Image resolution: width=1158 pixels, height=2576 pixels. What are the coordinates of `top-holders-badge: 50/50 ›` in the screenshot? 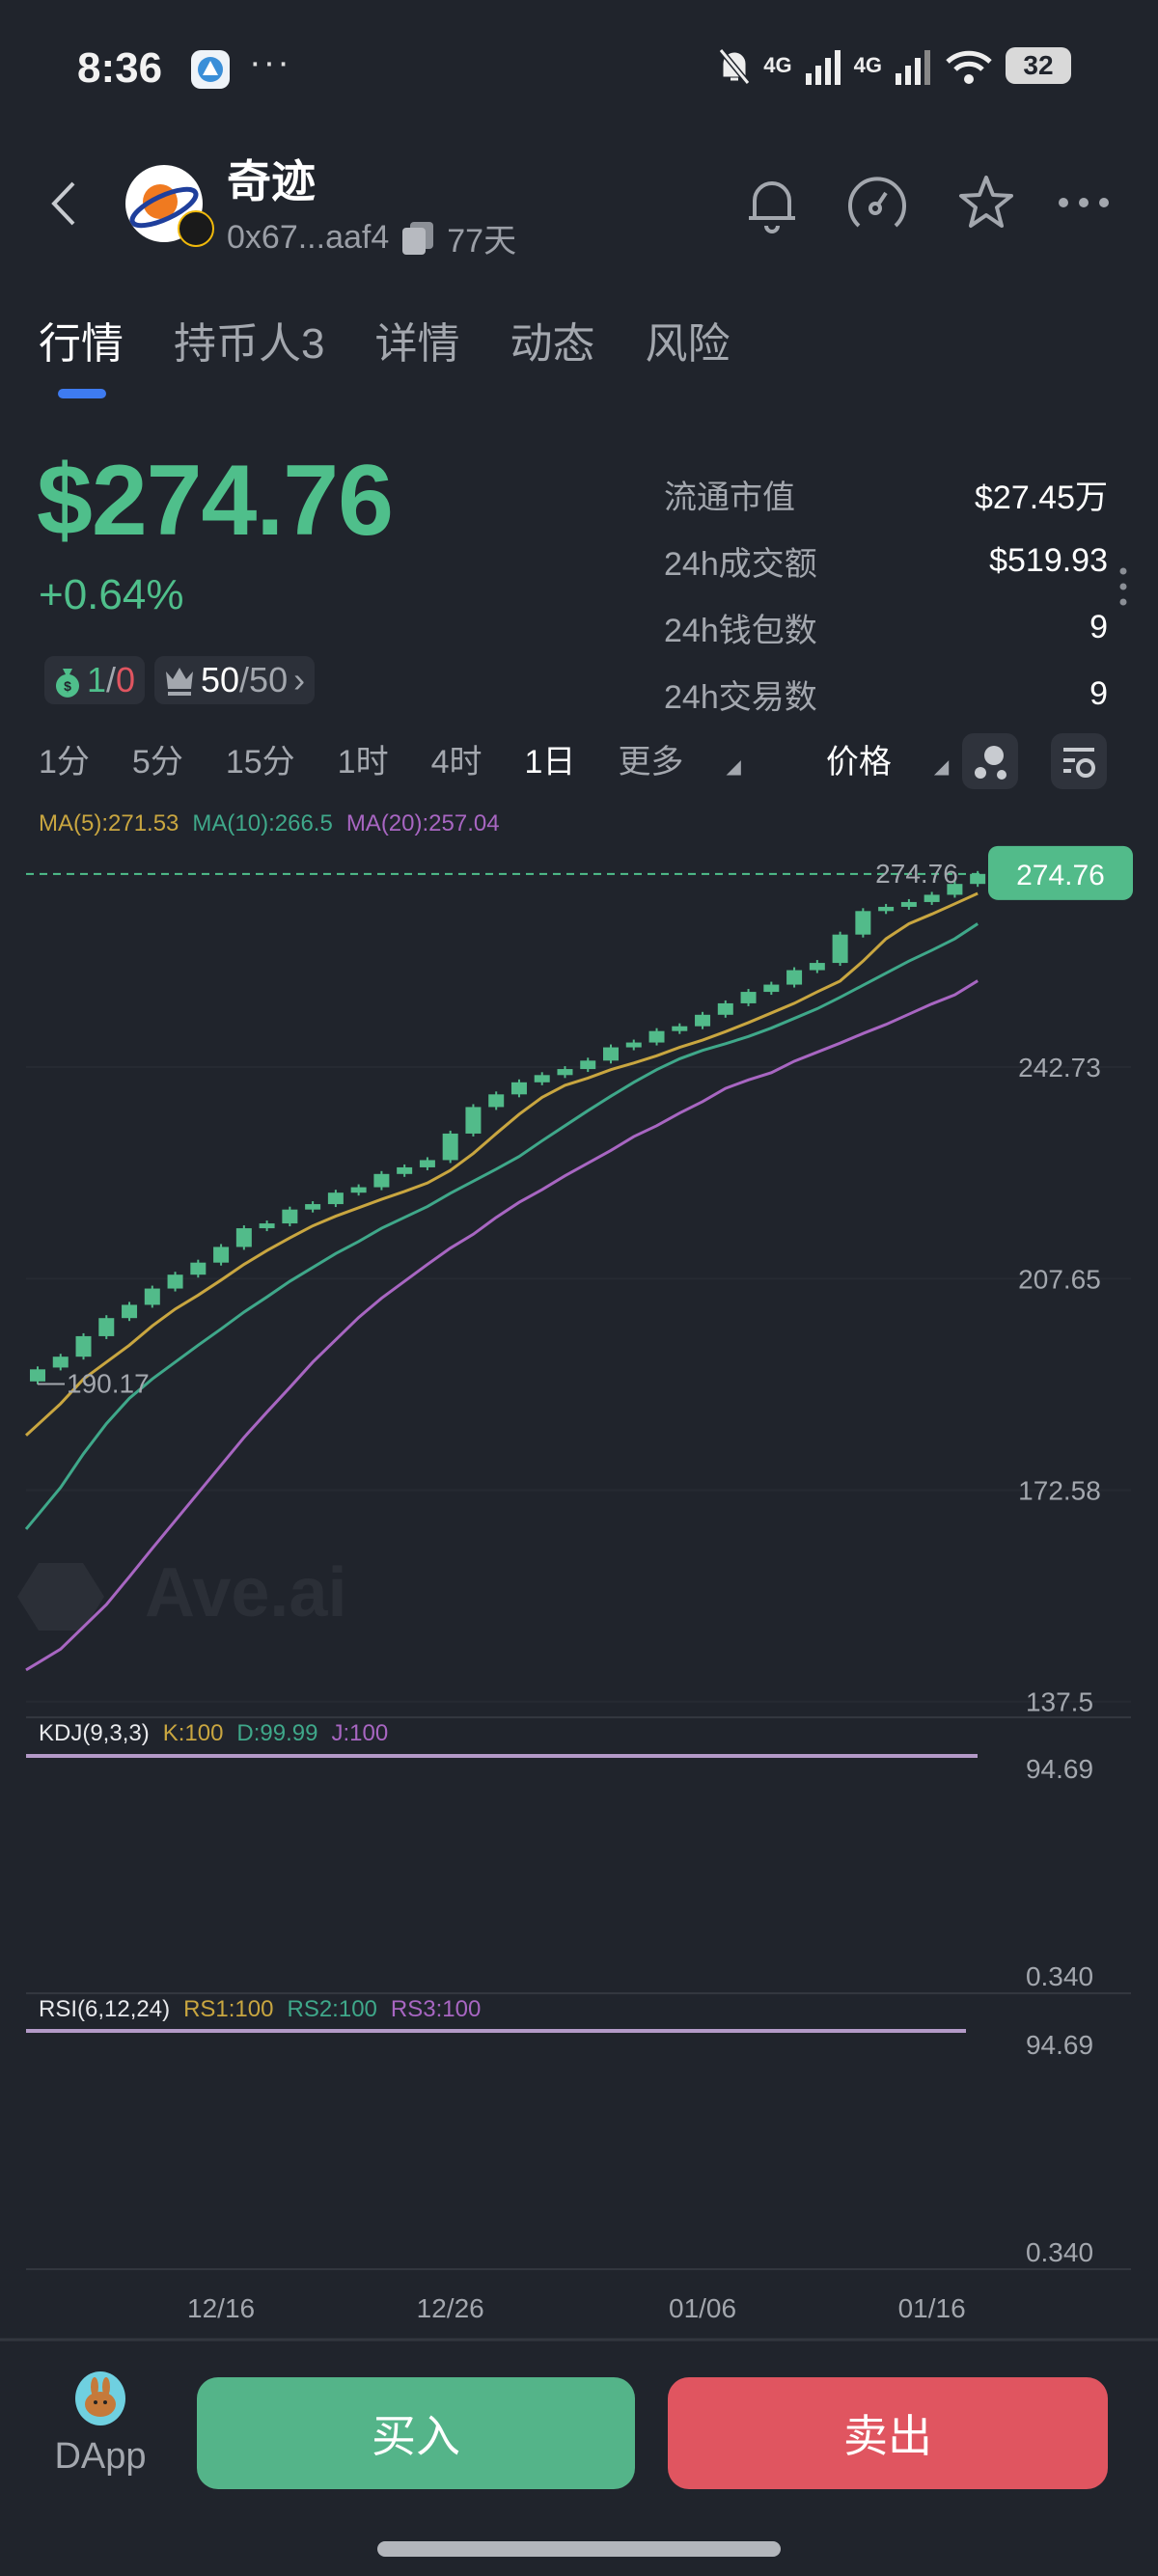 It's located at (235, 680).